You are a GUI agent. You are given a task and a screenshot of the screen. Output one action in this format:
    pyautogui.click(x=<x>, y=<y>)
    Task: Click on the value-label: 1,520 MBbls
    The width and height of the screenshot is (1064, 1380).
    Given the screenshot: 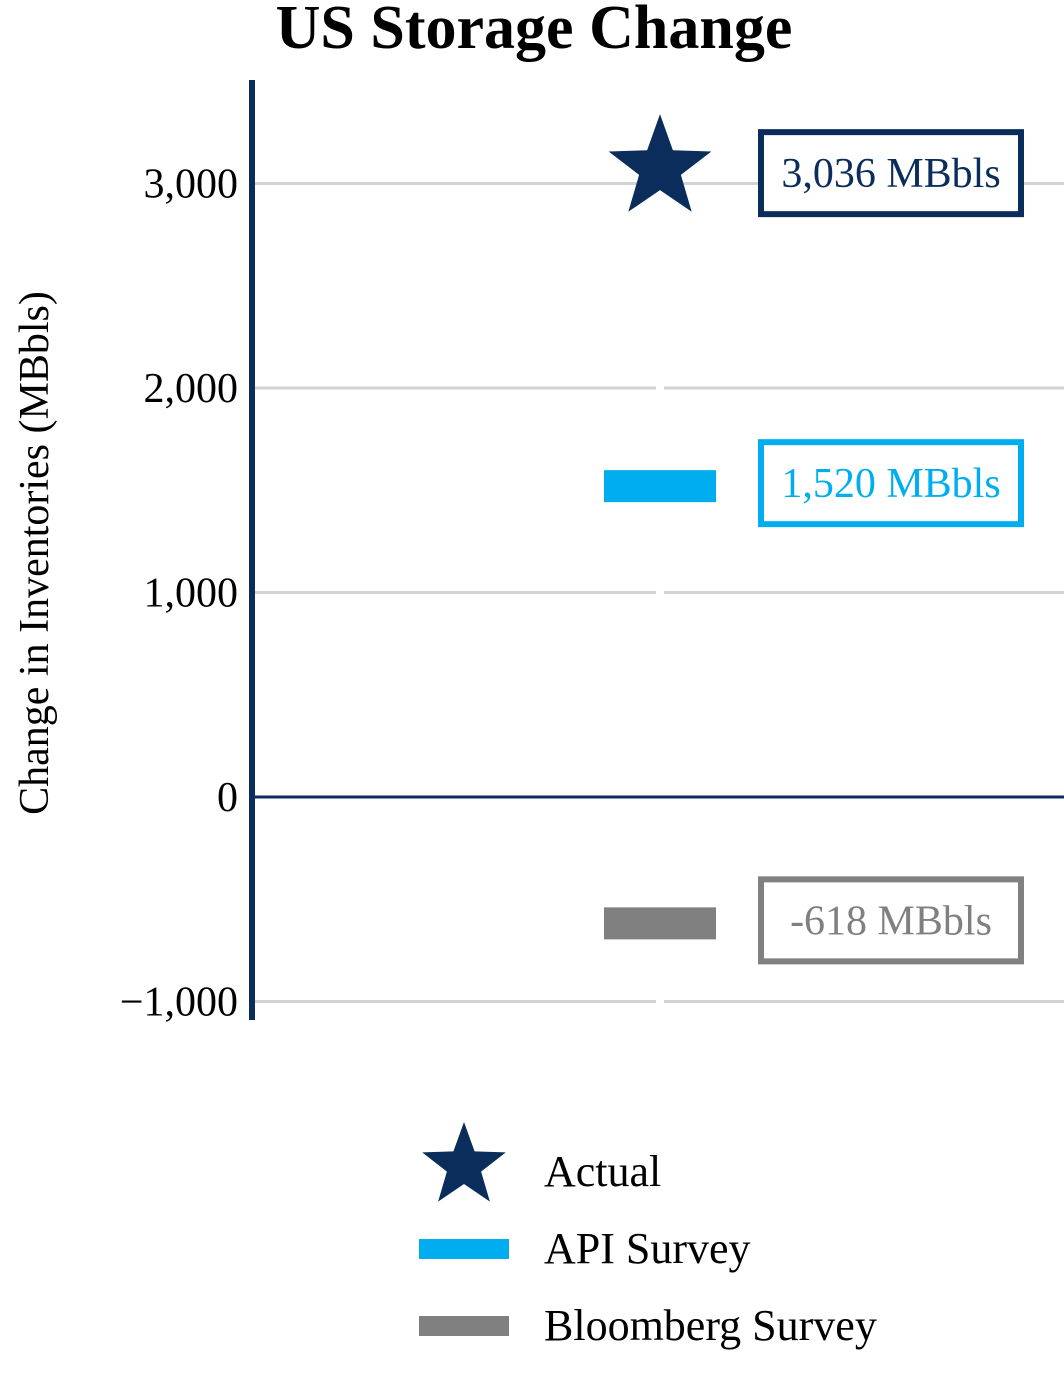 What is the action you would take?
    pyautogui.click(x=890, y=484)
    